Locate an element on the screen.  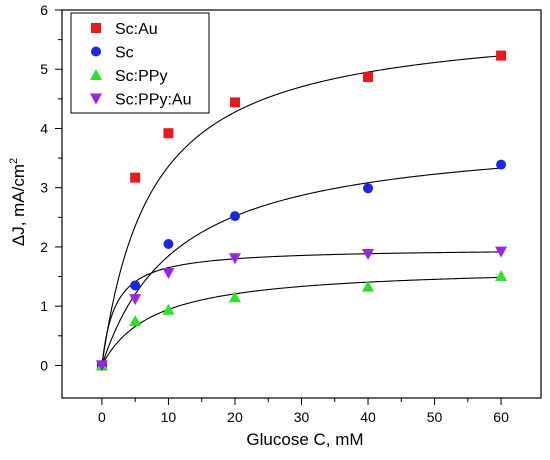
legend-marker-sc is located at coordinates (96, 51).